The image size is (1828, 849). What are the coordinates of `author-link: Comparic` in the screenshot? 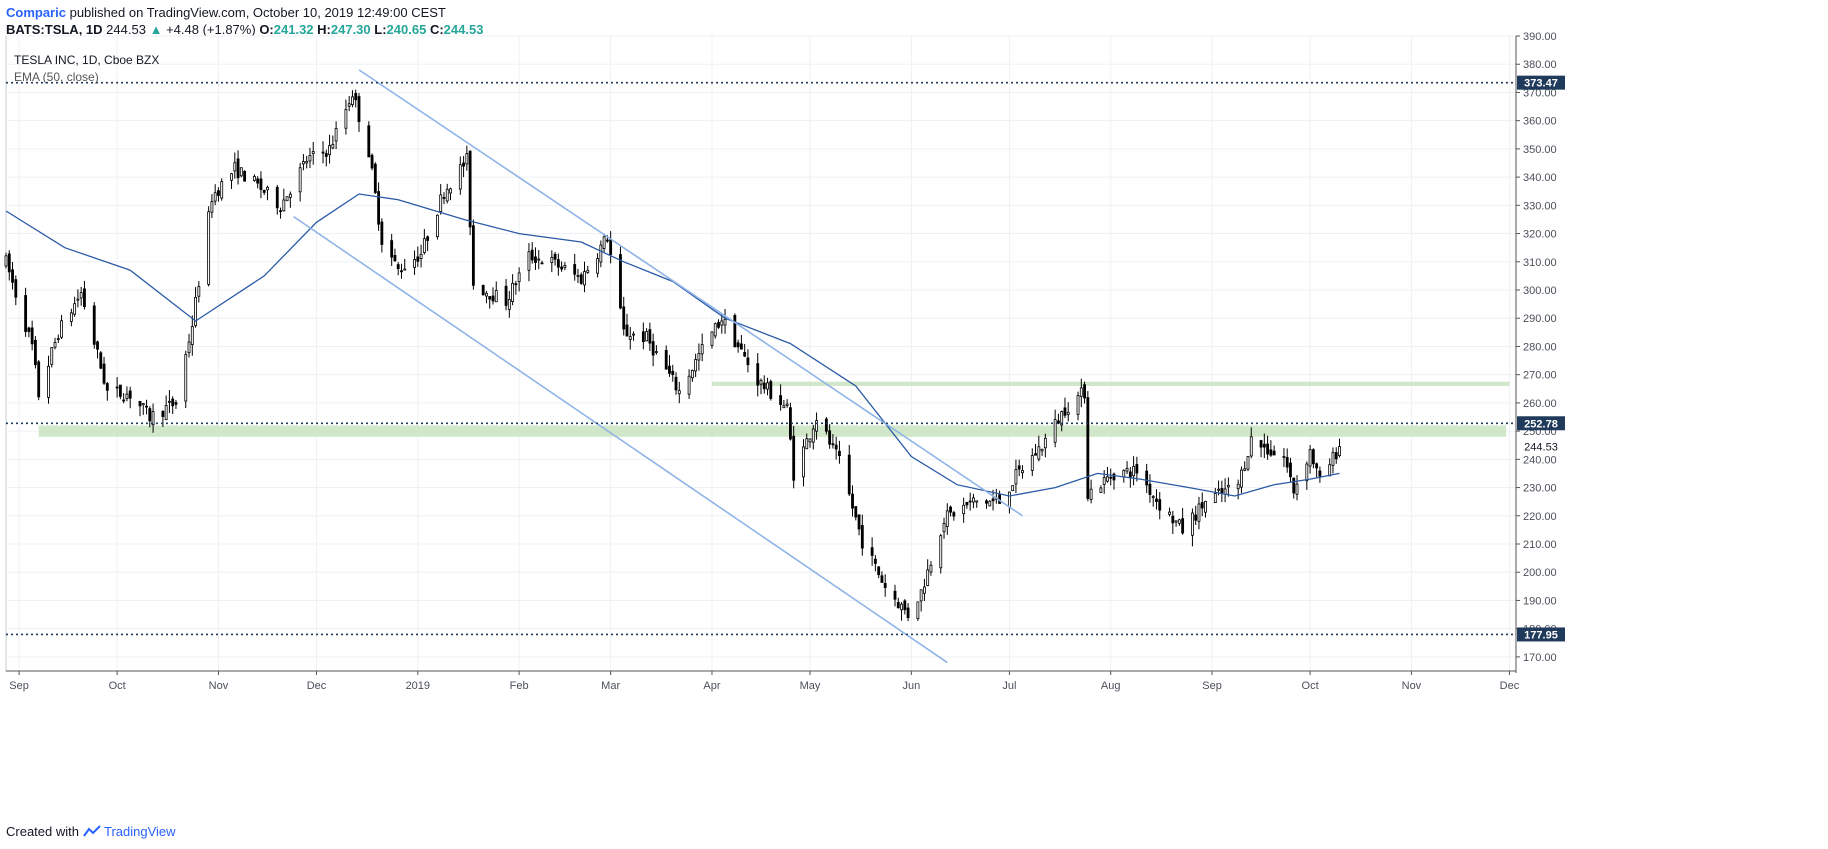 It's located at (36, 12).